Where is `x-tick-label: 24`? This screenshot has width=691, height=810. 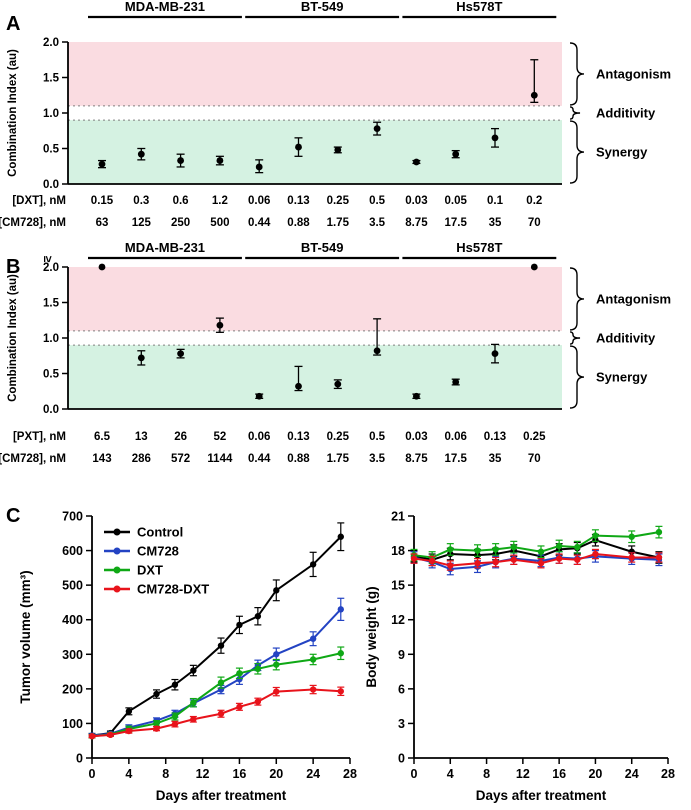 x-tick-label: 24 is located at coordinates (313, 774).